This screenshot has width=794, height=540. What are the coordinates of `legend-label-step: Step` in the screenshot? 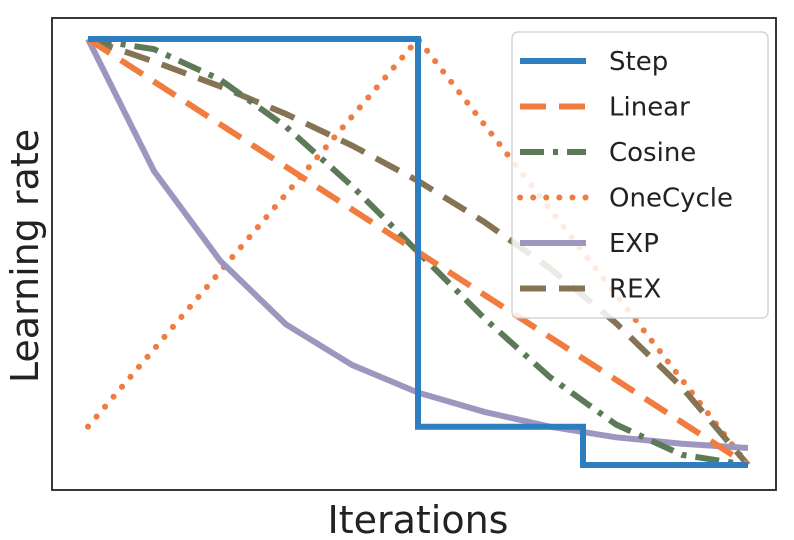 It's located at (638, 62).